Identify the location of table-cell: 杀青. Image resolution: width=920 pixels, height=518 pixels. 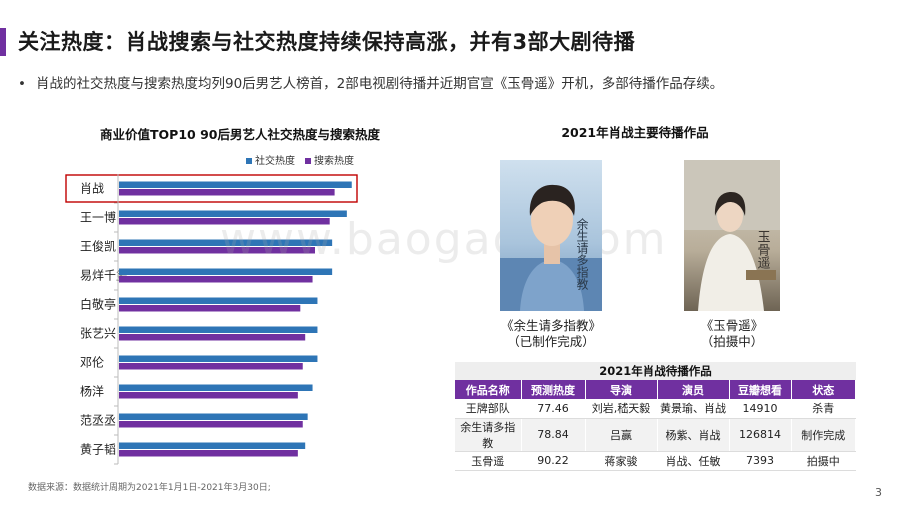
(823, 409).